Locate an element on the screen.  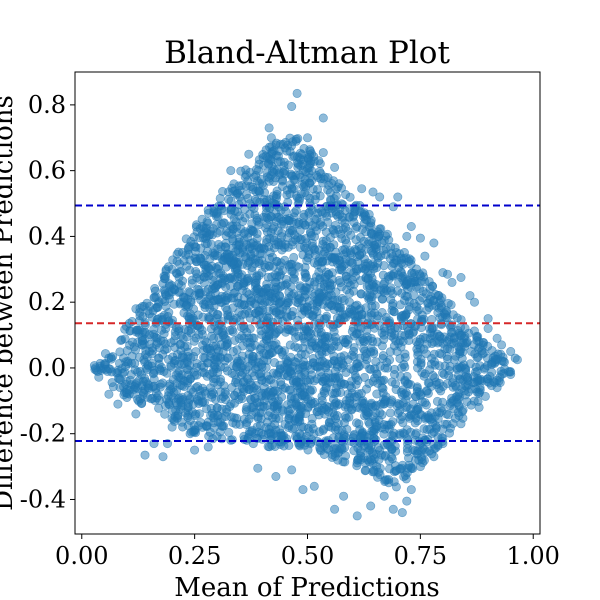
y-tick-label: 0.2 is located at coordinates (47, 302).